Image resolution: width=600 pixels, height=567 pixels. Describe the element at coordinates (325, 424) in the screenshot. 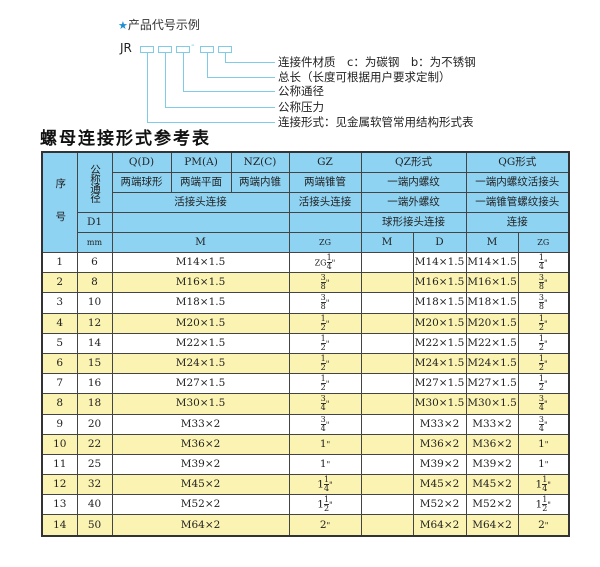

I see `cell-gz-zg: 3 4 "` at that location.